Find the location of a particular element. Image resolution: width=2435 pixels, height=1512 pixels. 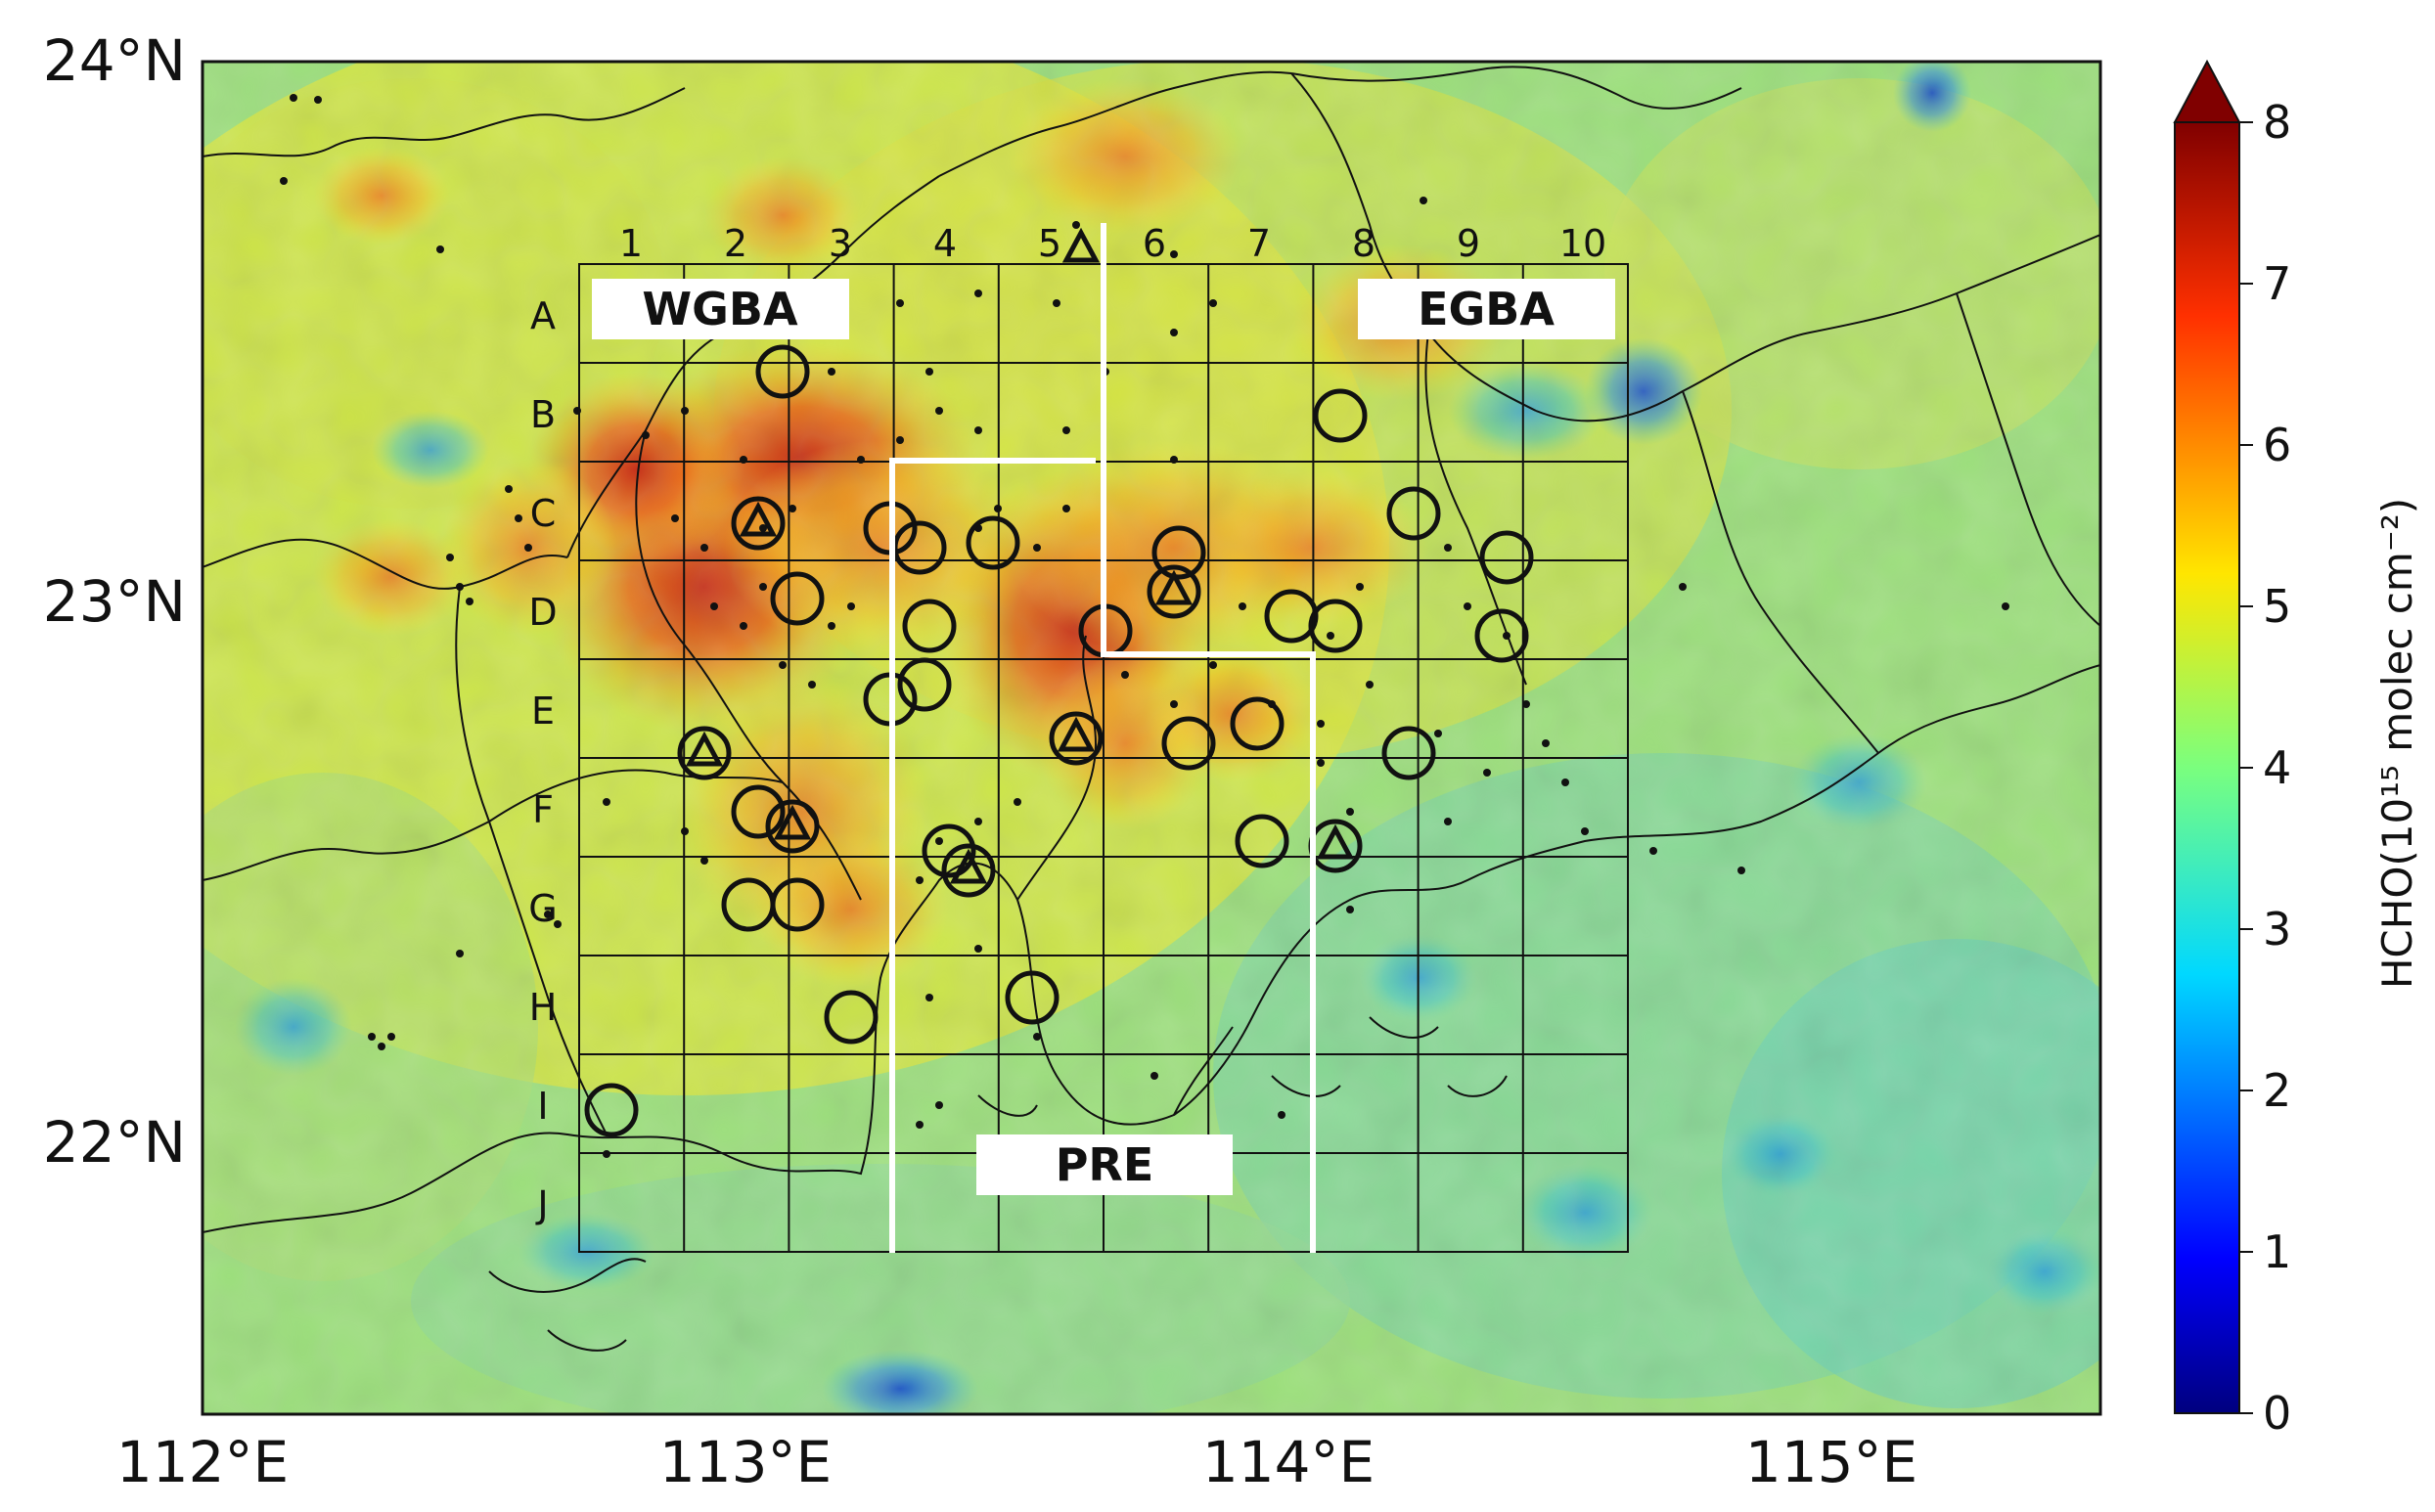

grid-row-label: F is located at coordinates (543, 809).